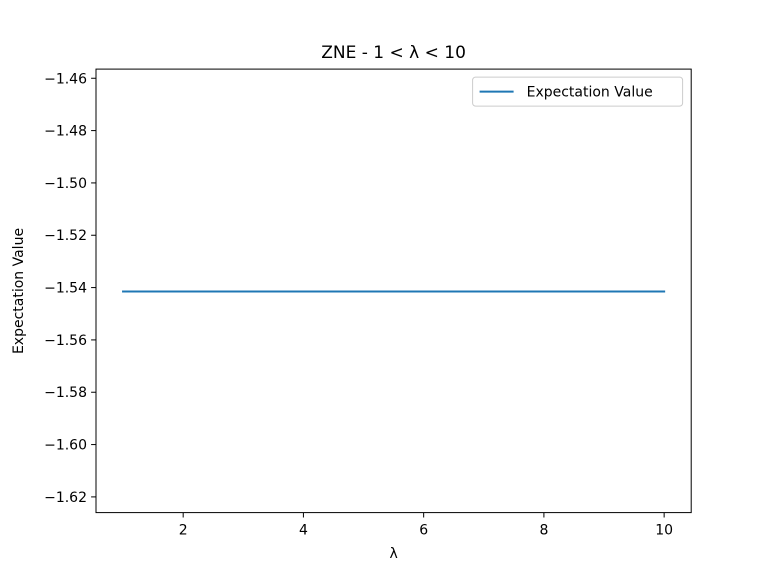 The image size is (768, 580). Describe the element at coordinates (65, 446) in the screenshot. I see `y-tick-label: −1.60` at that location.